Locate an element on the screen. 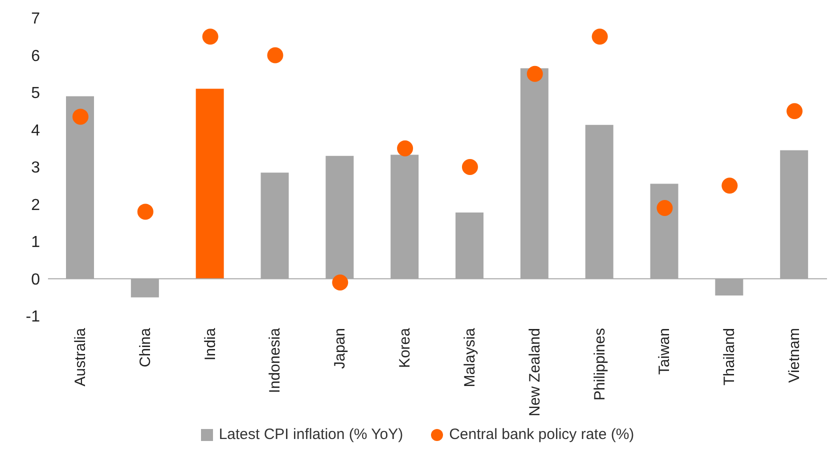 Image resolution: width=840 pixels, height=454 pixels. x-tick-label: Japan is located at coordinates (340, 348).